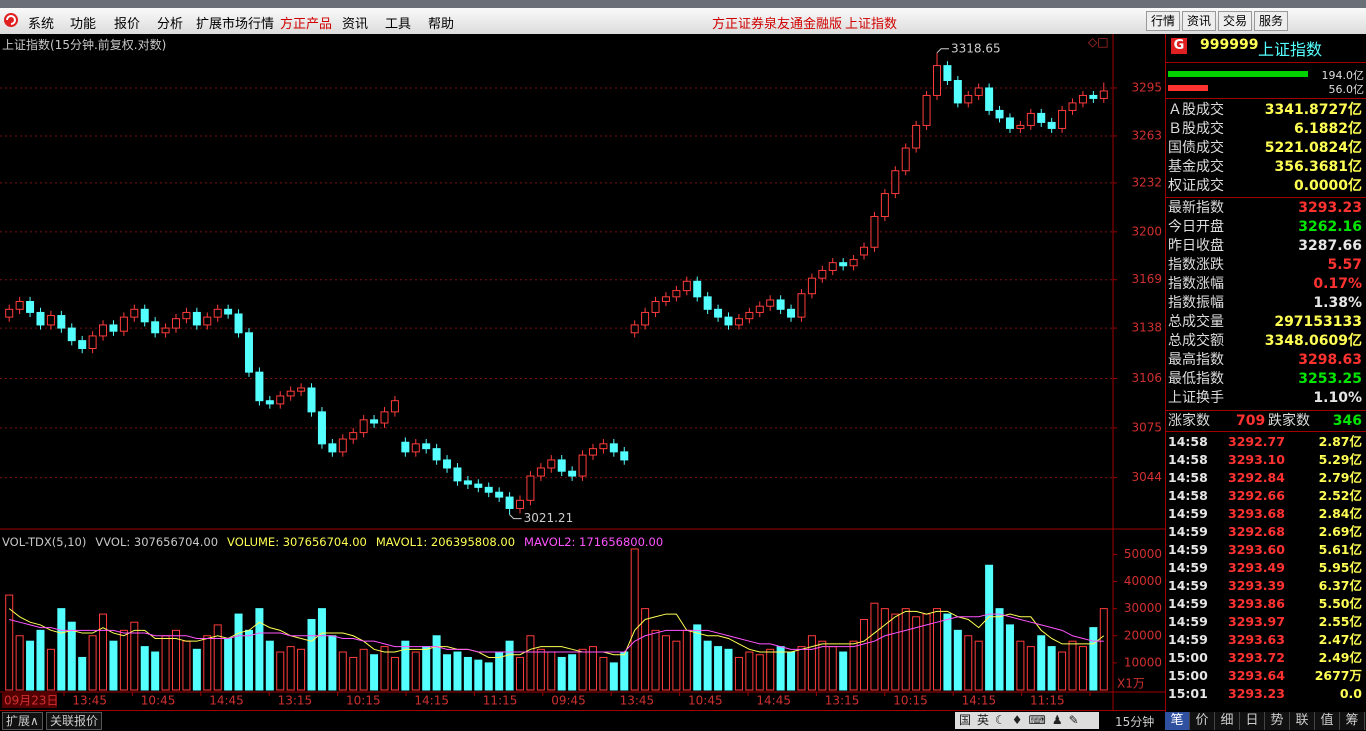 The width and height of the screenshot is (1366, 731). Describe the element at coordinates (1256, 585) in the screenshot. I see `tick-price: 3293.39` at that location.